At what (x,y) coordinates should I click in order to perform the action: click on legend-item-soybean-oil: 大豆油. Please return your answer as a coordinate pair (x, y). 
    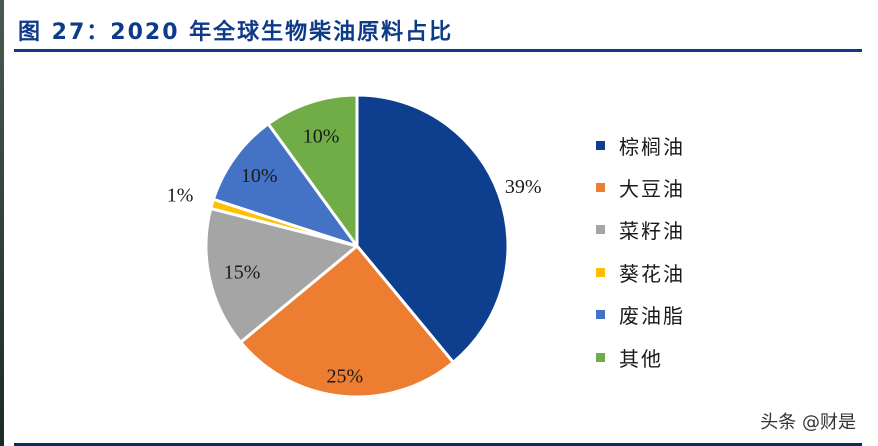
    Looking at the image, I should click on (640, 187).